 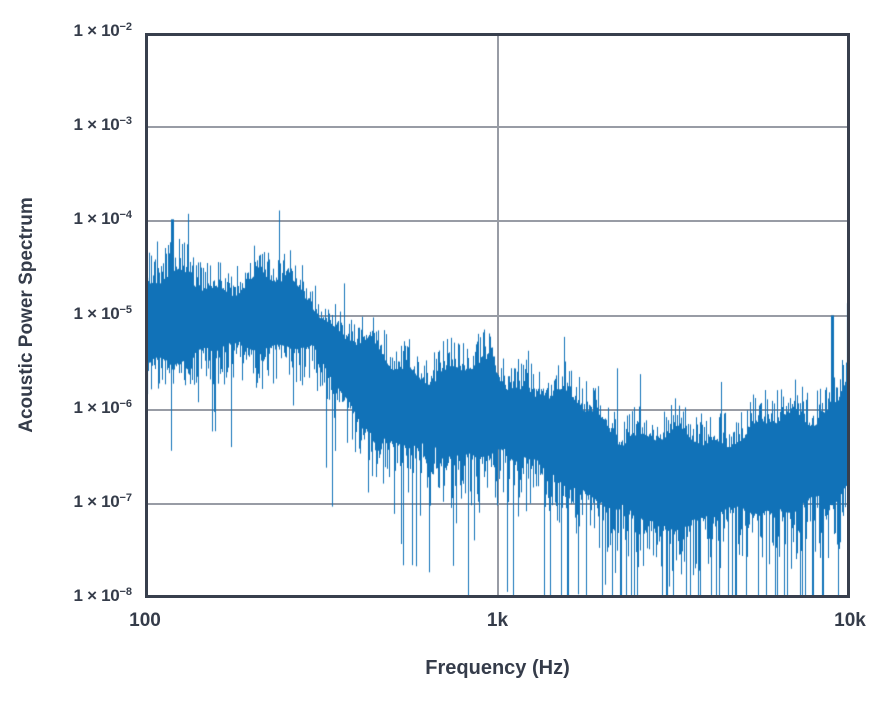 What do you see at coordinates (66, 219) in the screenshot?
I see `y-tick-label: 1 × 10−4` at bounding box center [66, 219].